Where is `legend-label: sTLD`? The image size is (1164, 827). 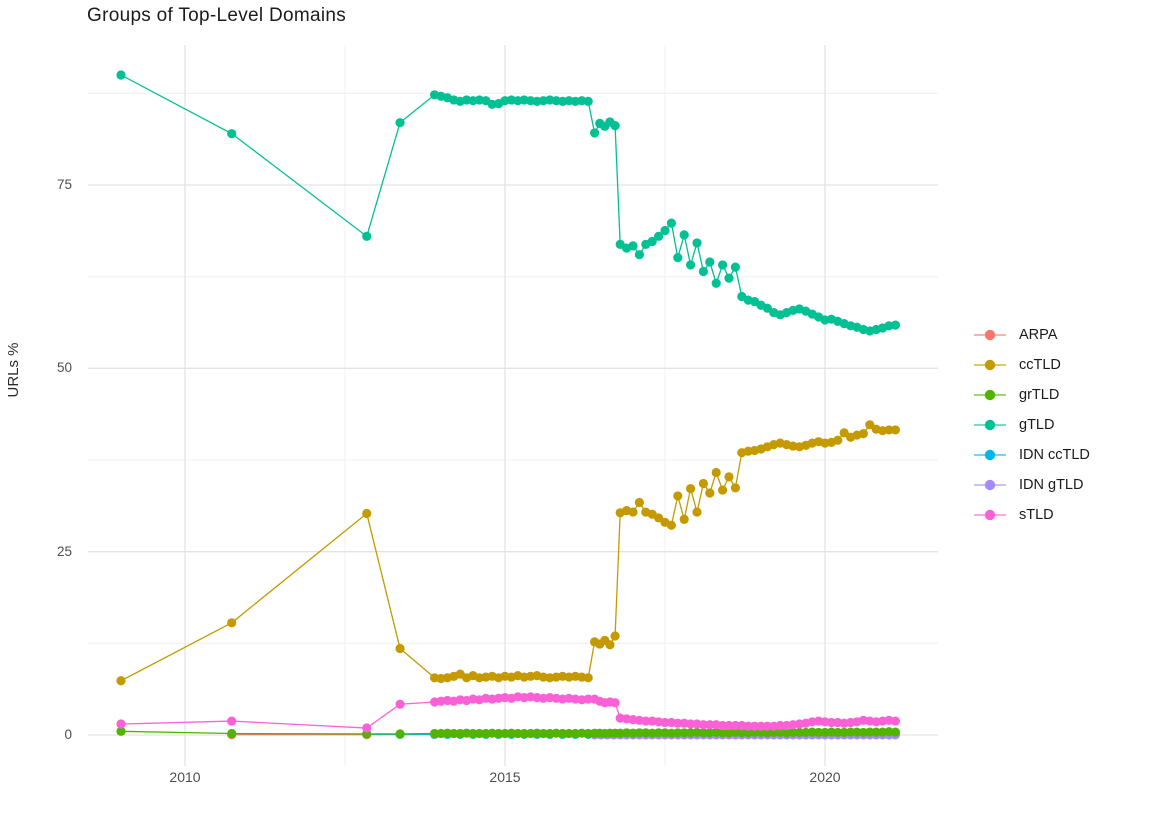 legend-label: sTLD is located at coordinates (1036, 515).